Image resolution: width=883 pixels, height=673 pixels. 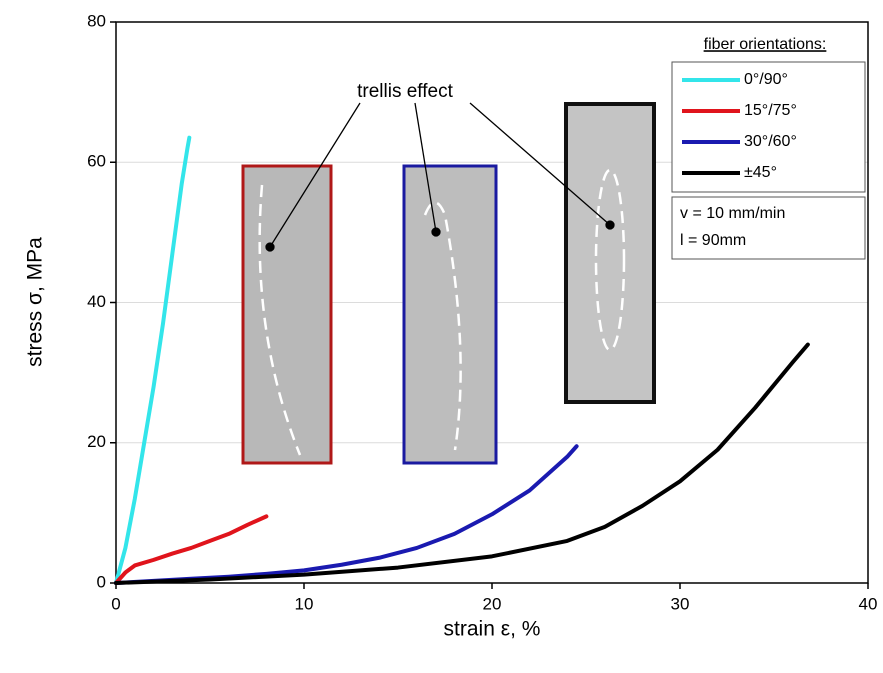 What do you see at coordinates (768, 228) in the screenshot?
I see `conditions-box` at bounding box center [768, 228].